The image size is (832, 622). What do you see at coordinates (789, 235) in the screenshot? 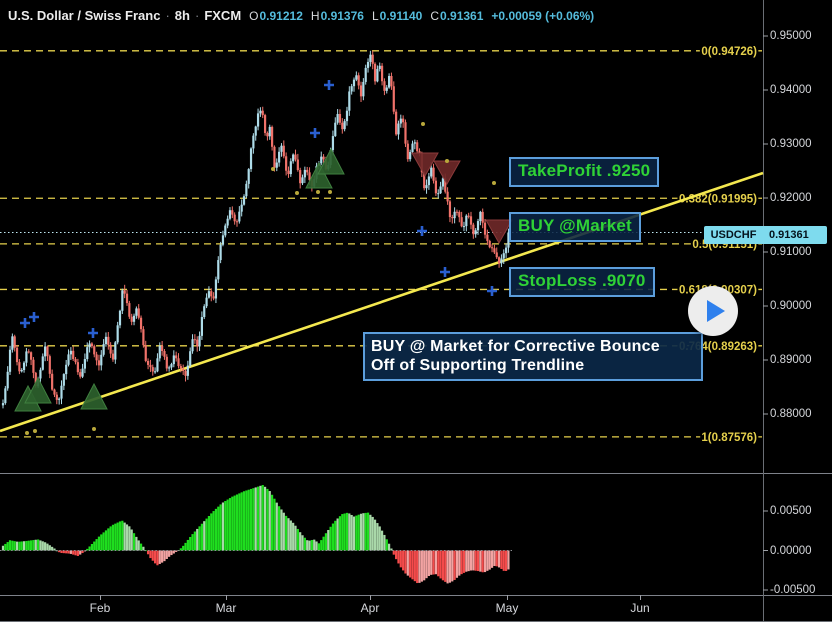
I see `badge-price: 0.91361` at bounding box center [789, 235].